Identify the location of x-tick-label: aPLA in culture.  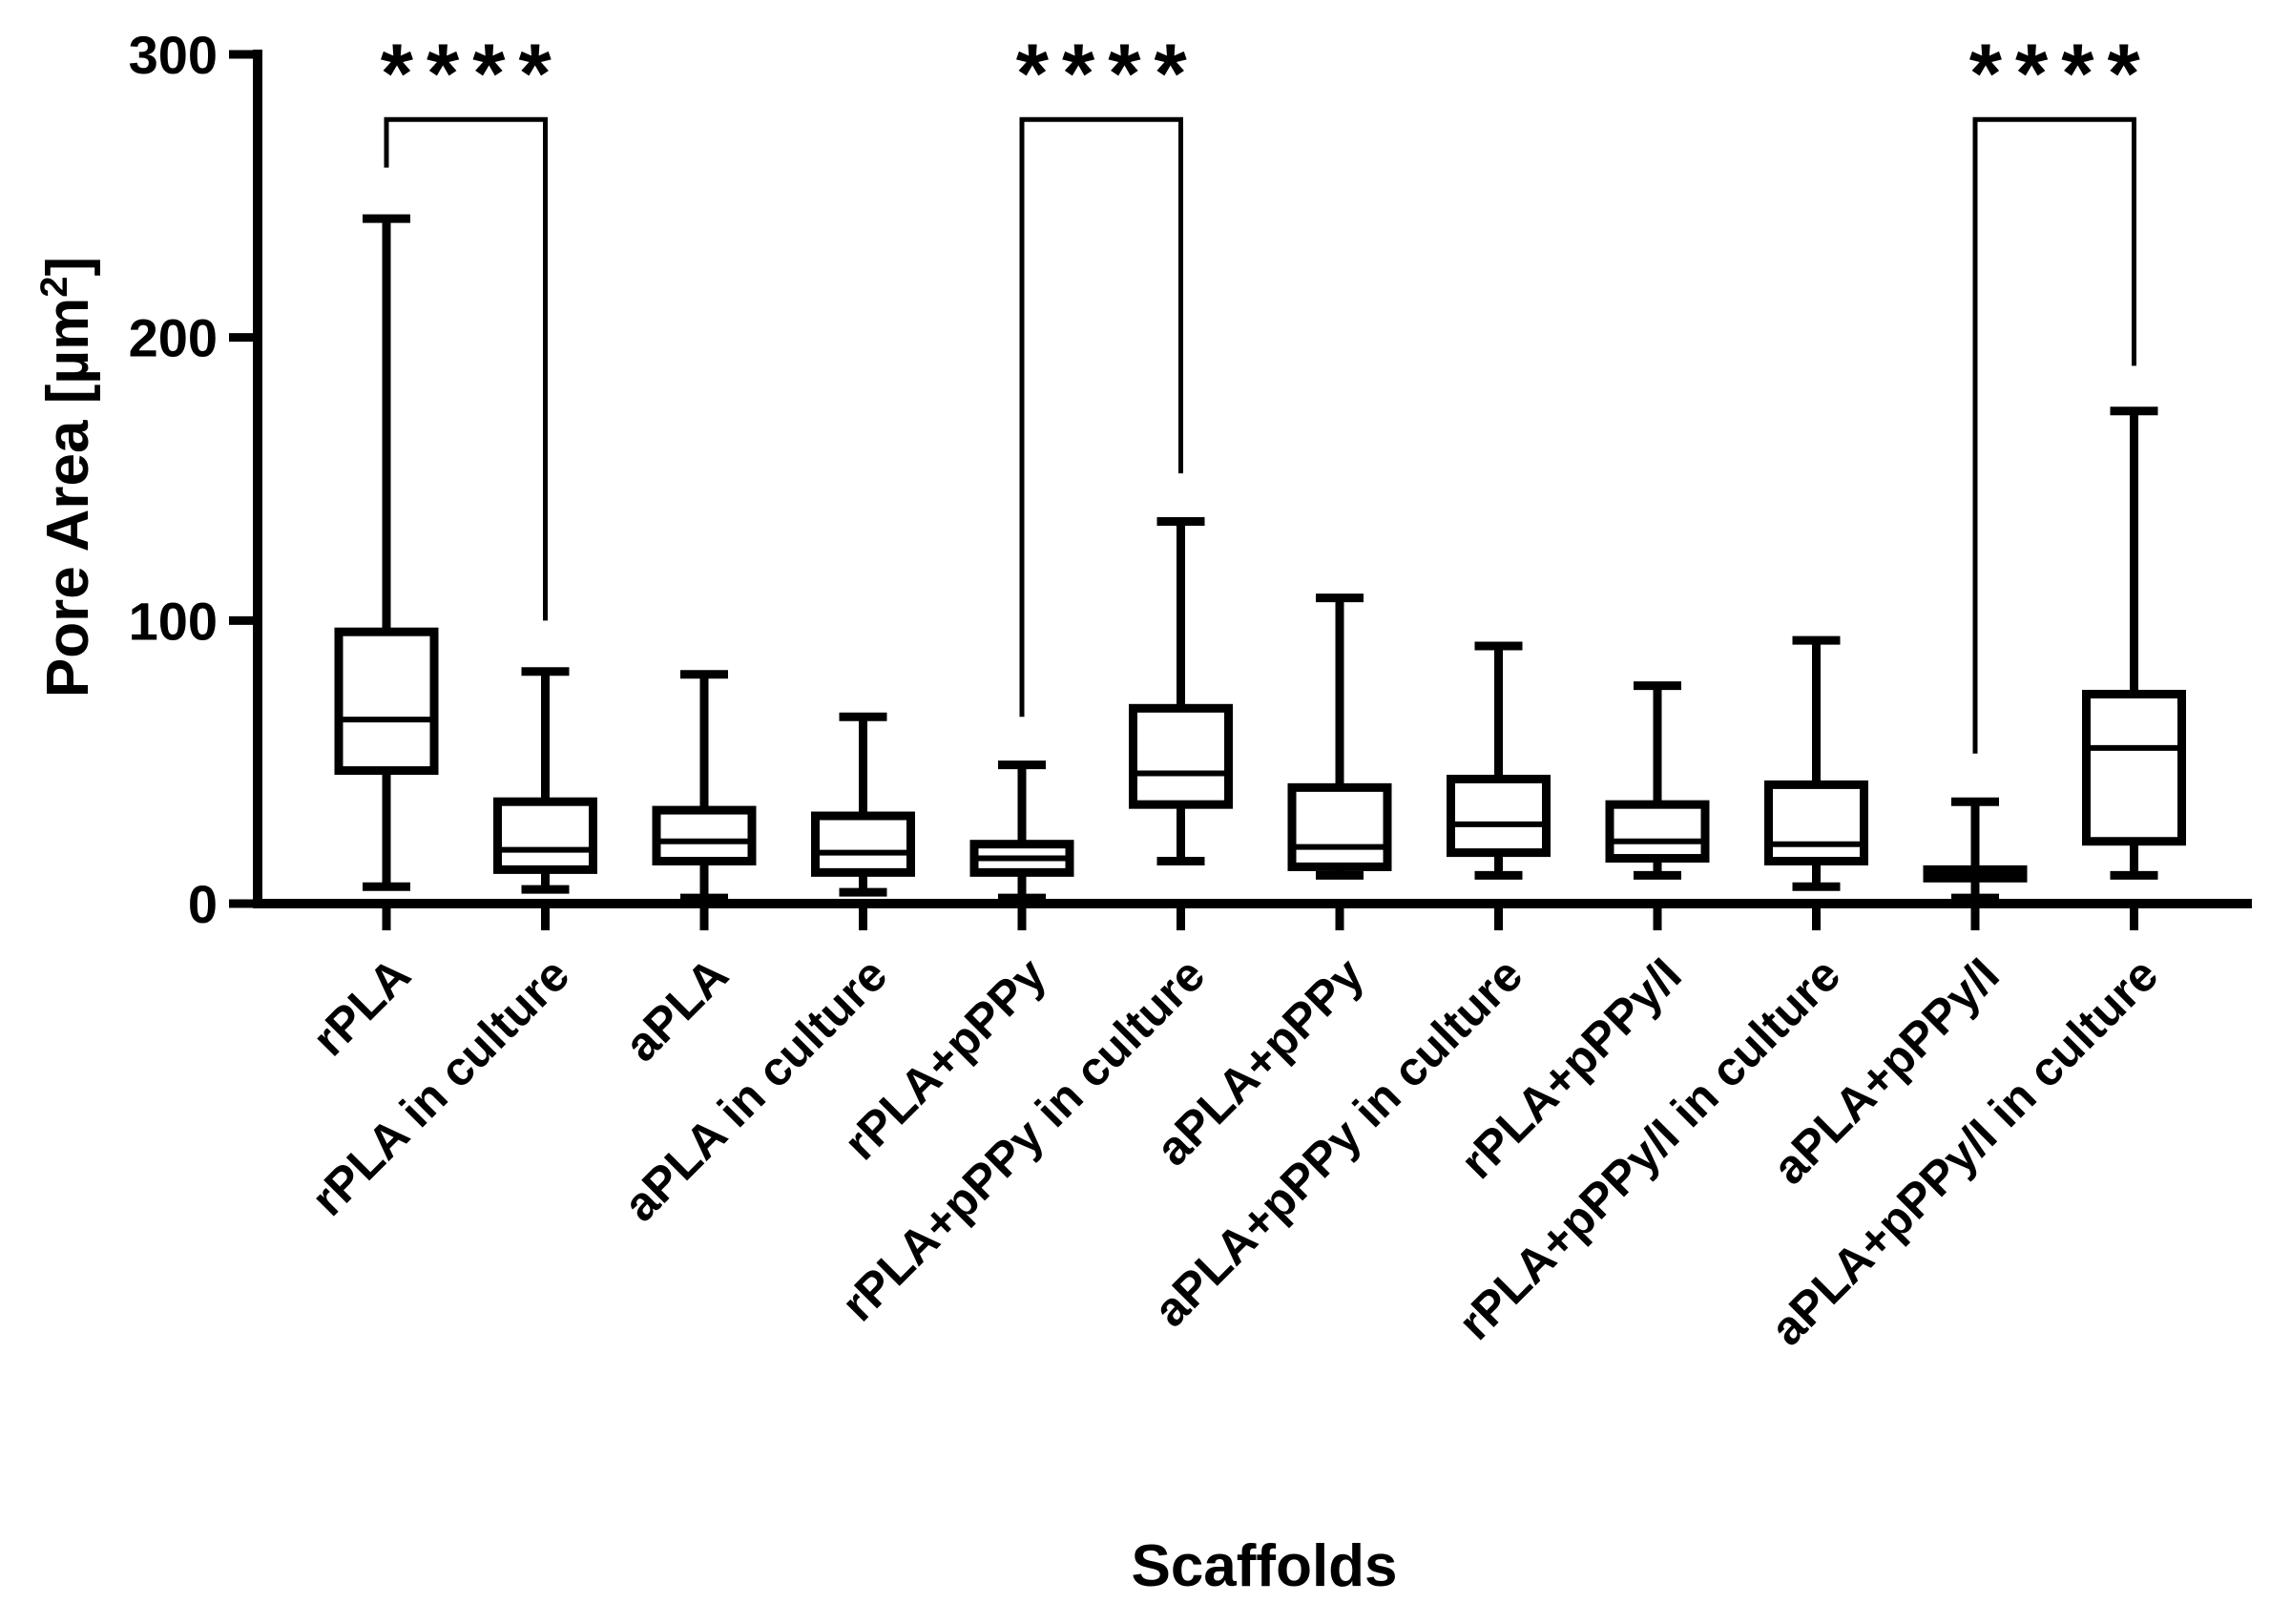
(756, 1089).